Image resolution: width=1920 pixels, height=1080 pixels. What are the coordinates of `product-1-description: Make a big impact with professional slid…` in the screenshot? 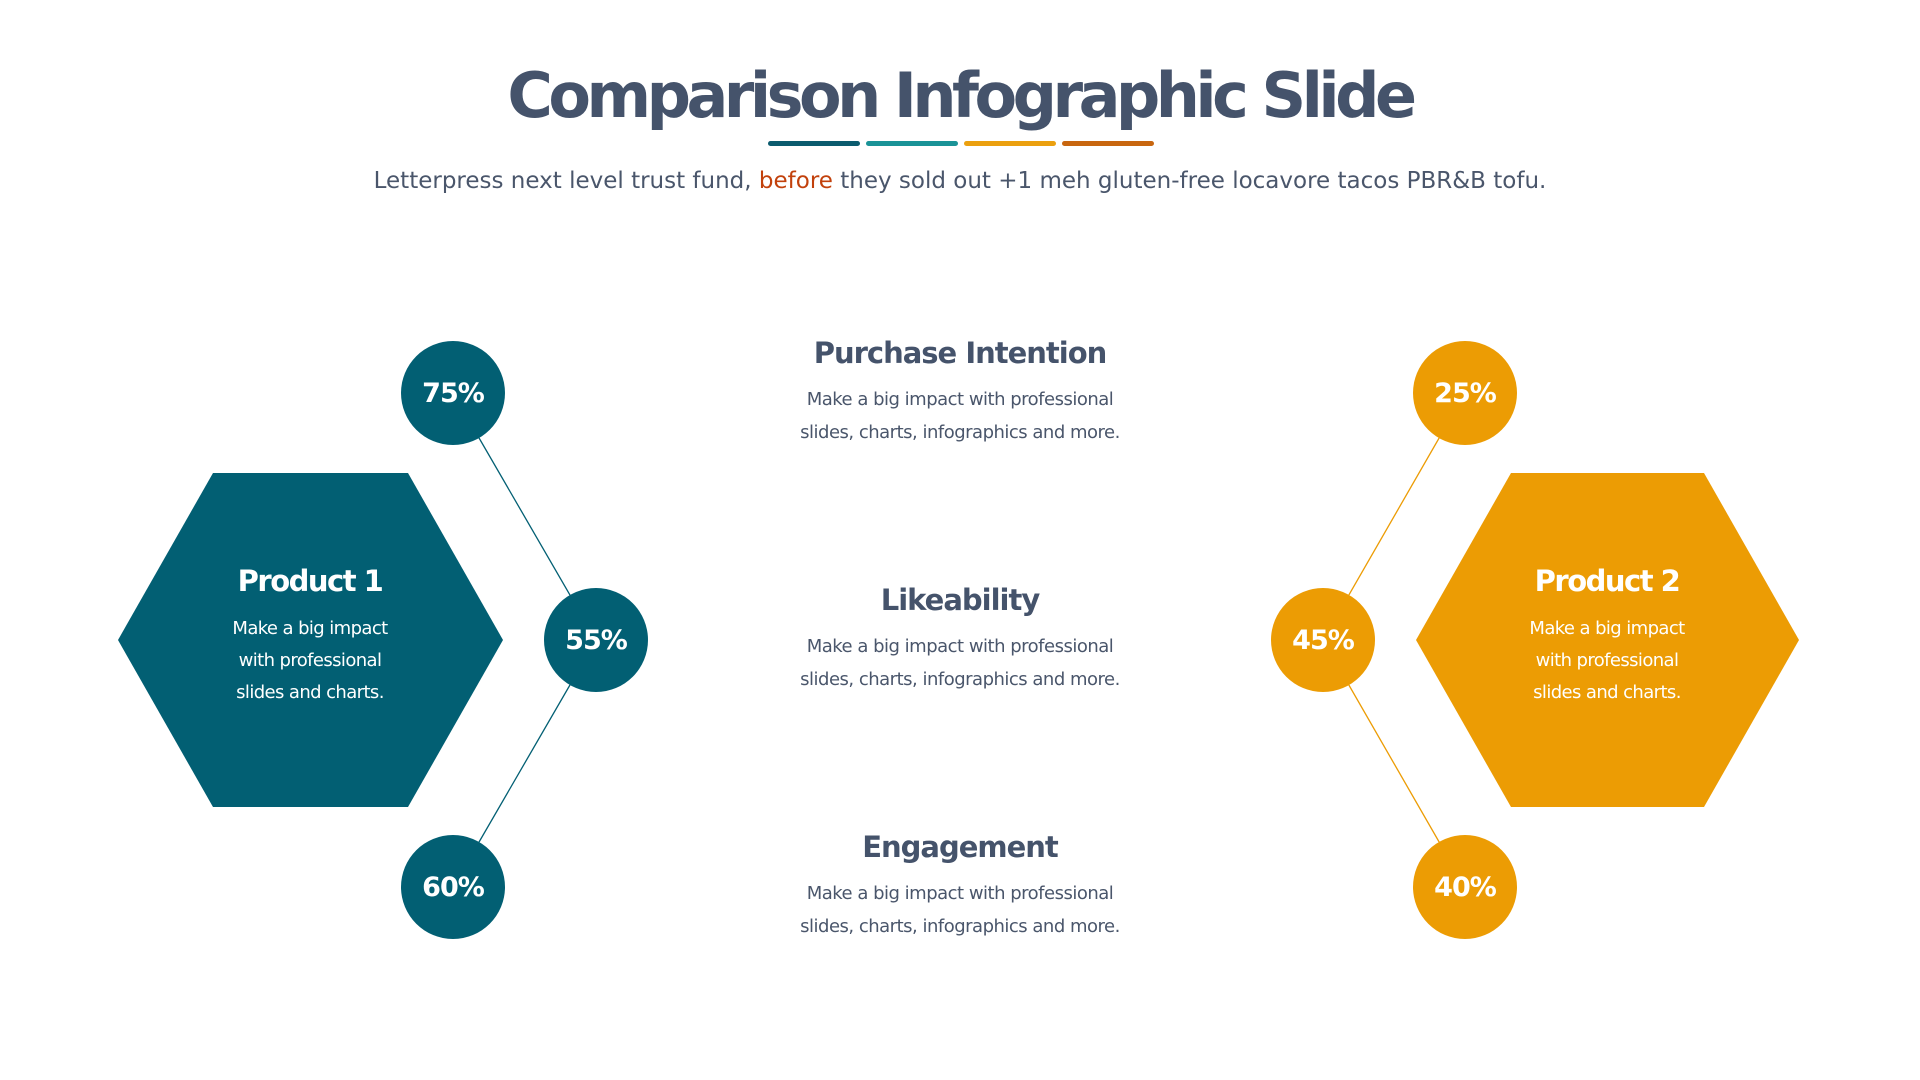 It's located at (310, 661).